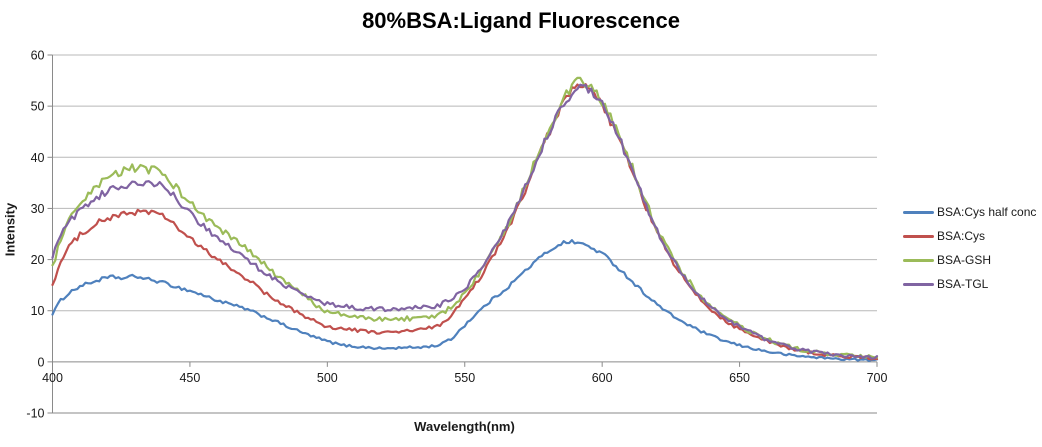  I want to click on y-tick-label-30: 30, so click(38, 209).